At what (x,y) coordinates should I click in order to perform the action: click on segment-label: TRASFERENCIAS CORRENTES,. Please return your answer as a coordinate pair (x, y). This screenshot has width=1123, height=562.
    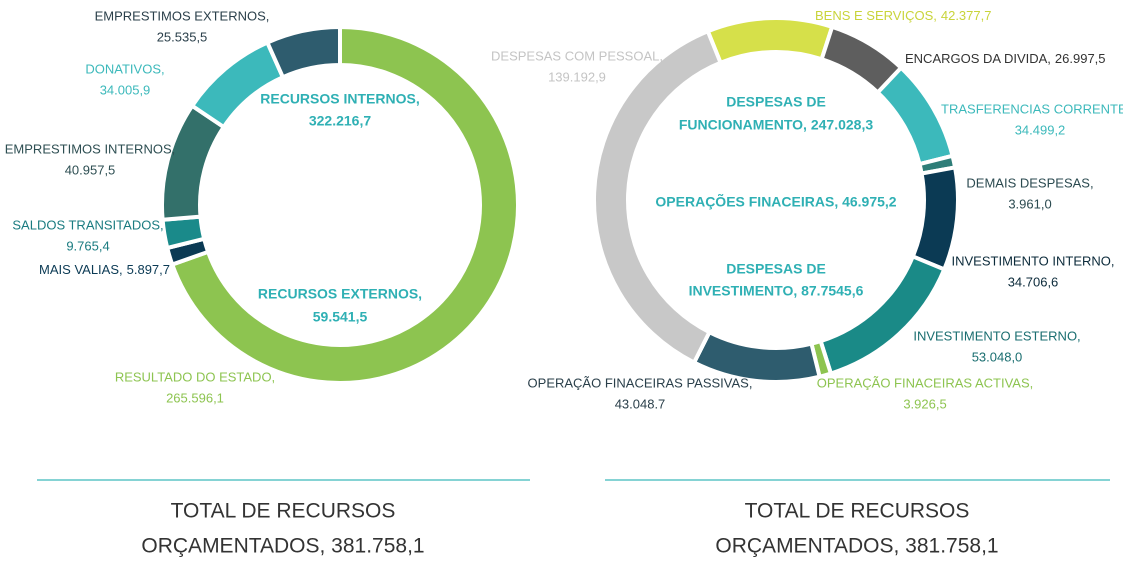
    Looking at the image, I should click on (1032, 108).